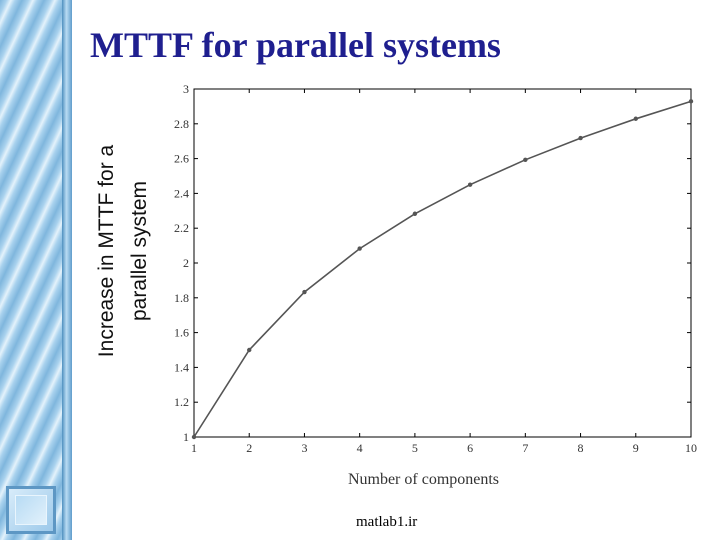  What do you see at coordinates (186, 89) in the screenshot?
I see `y-tick-label: 3` at bounding box center [186, 89].